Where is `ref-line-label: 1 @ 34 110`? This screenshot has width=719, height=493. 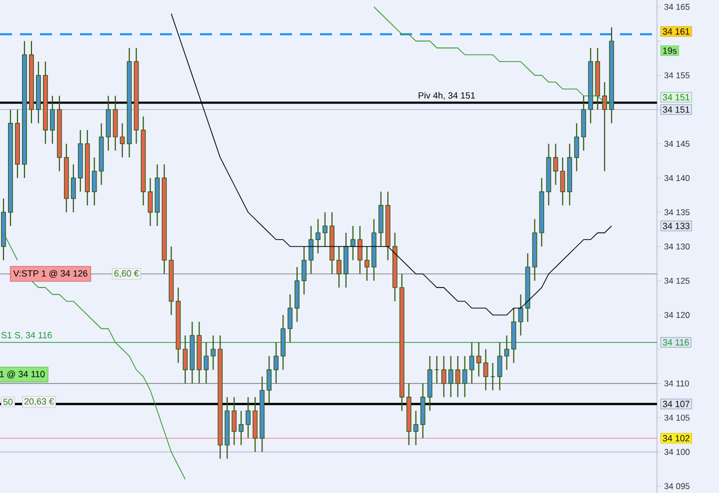
ref-line-label: 1 @ 34 110 is located at coordinates (22, 374).